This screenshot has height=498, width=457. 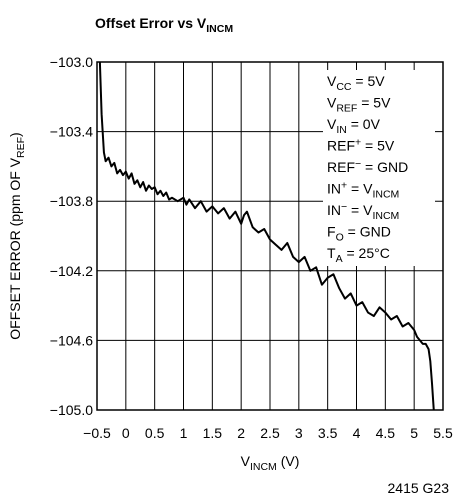 I want to click on annotation-box, so click(x=379, y=168).